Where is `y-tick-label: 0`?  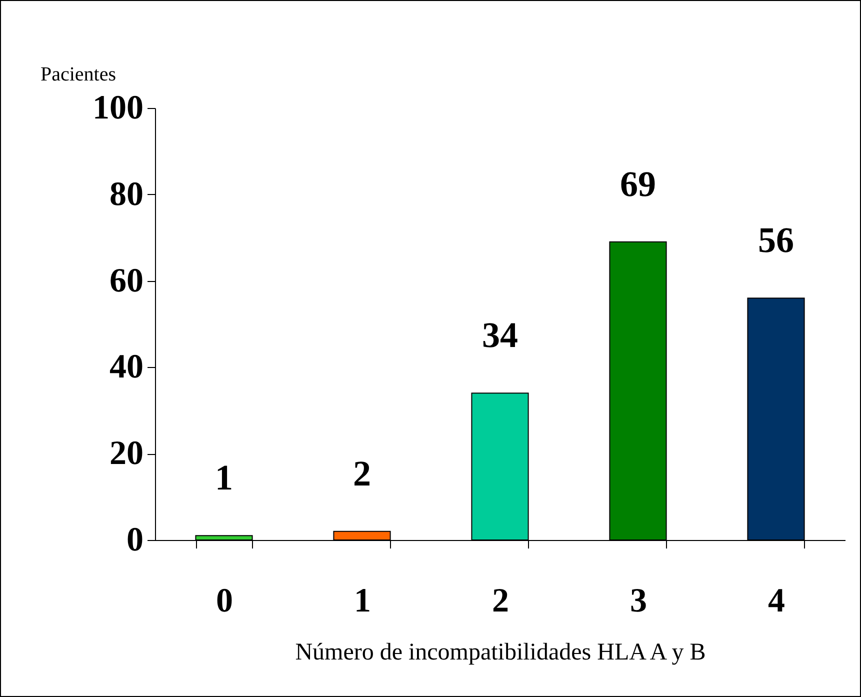 y-tick-label: 0 is located at coordinates (135, 540).